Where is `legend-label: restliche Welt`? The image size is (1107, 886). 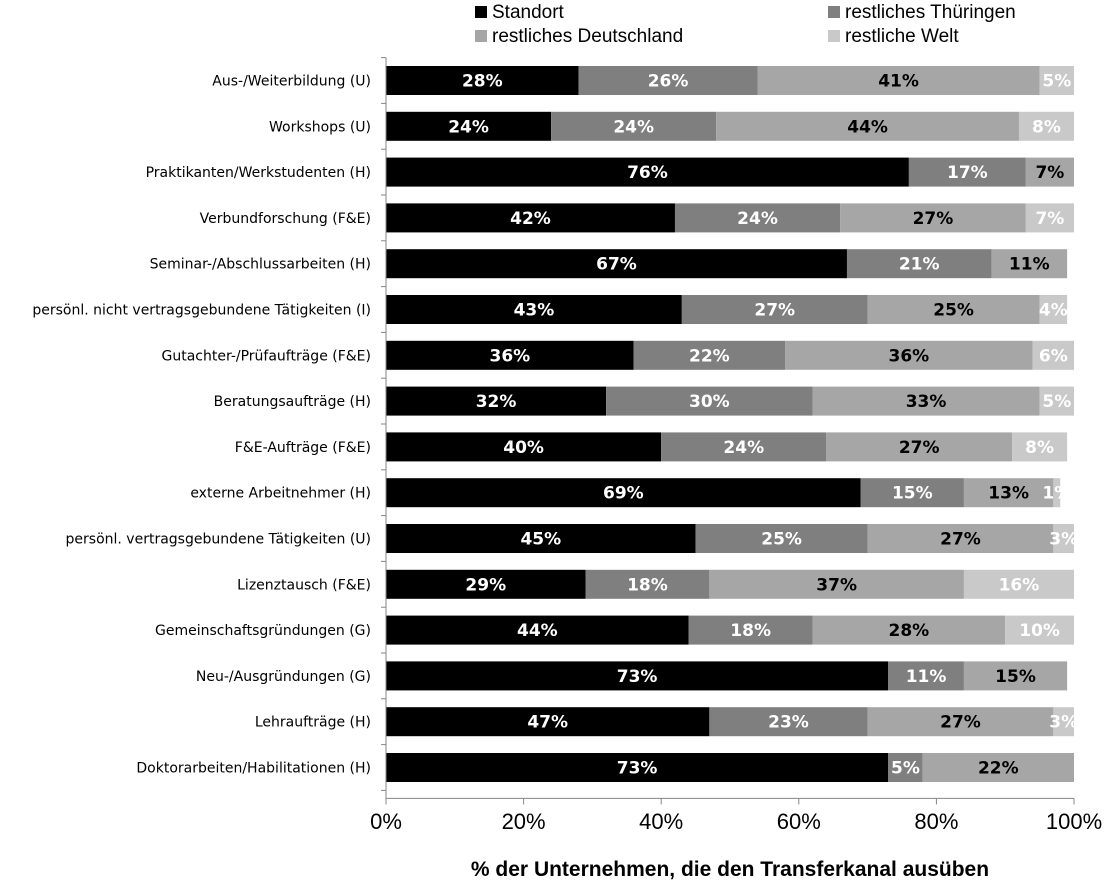
legend-label: restliche Welt is located at coordinates (902, 36).